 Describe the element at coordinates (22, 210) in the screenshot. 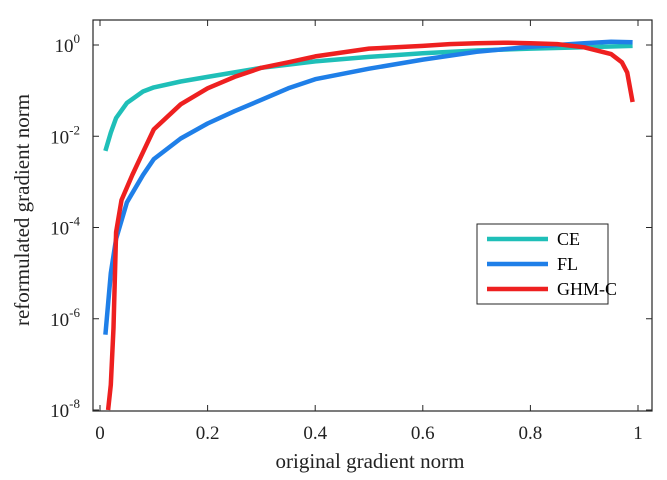

I see `y-axis-label: reformulated gradient norm` at that location.